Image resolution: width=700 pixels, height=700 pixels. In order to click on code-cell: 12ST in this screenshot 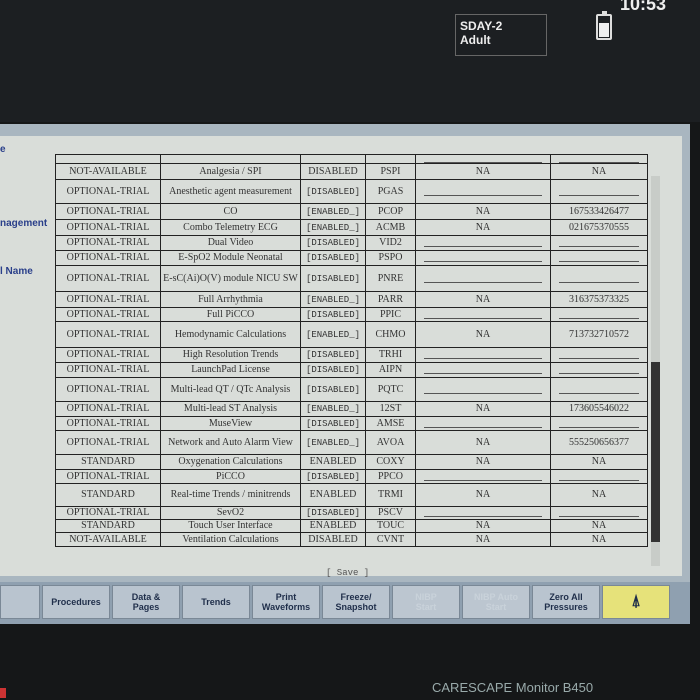, I will do `click(390, 409)`.